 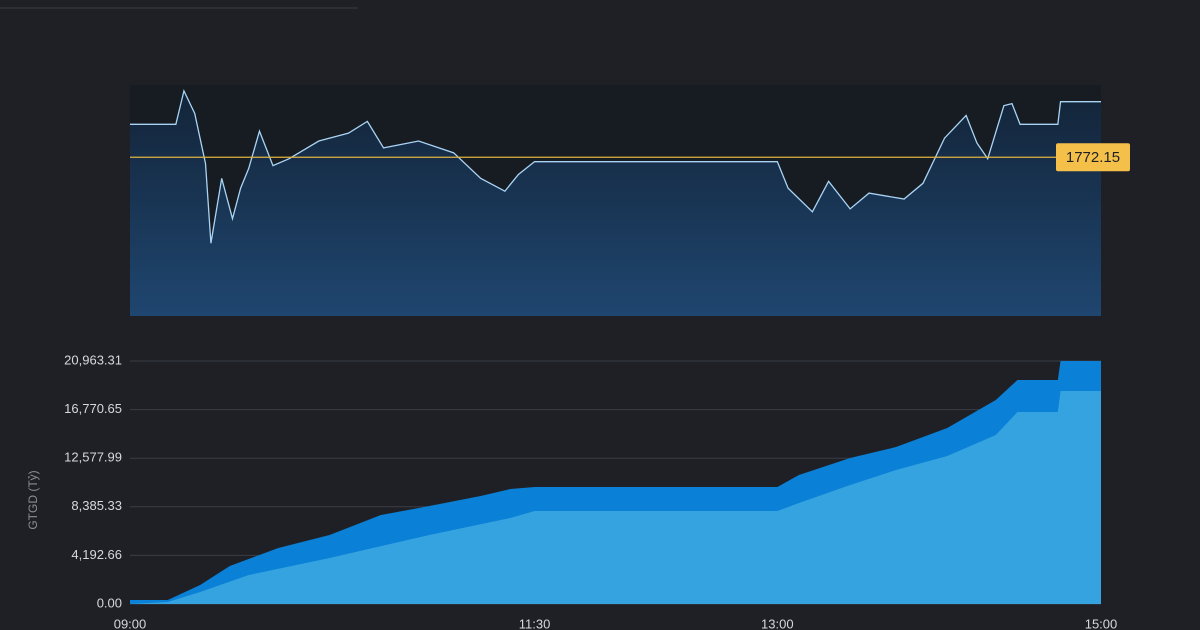 I want to click on x-tick-label: 09:00, so click(x=130, y=623).